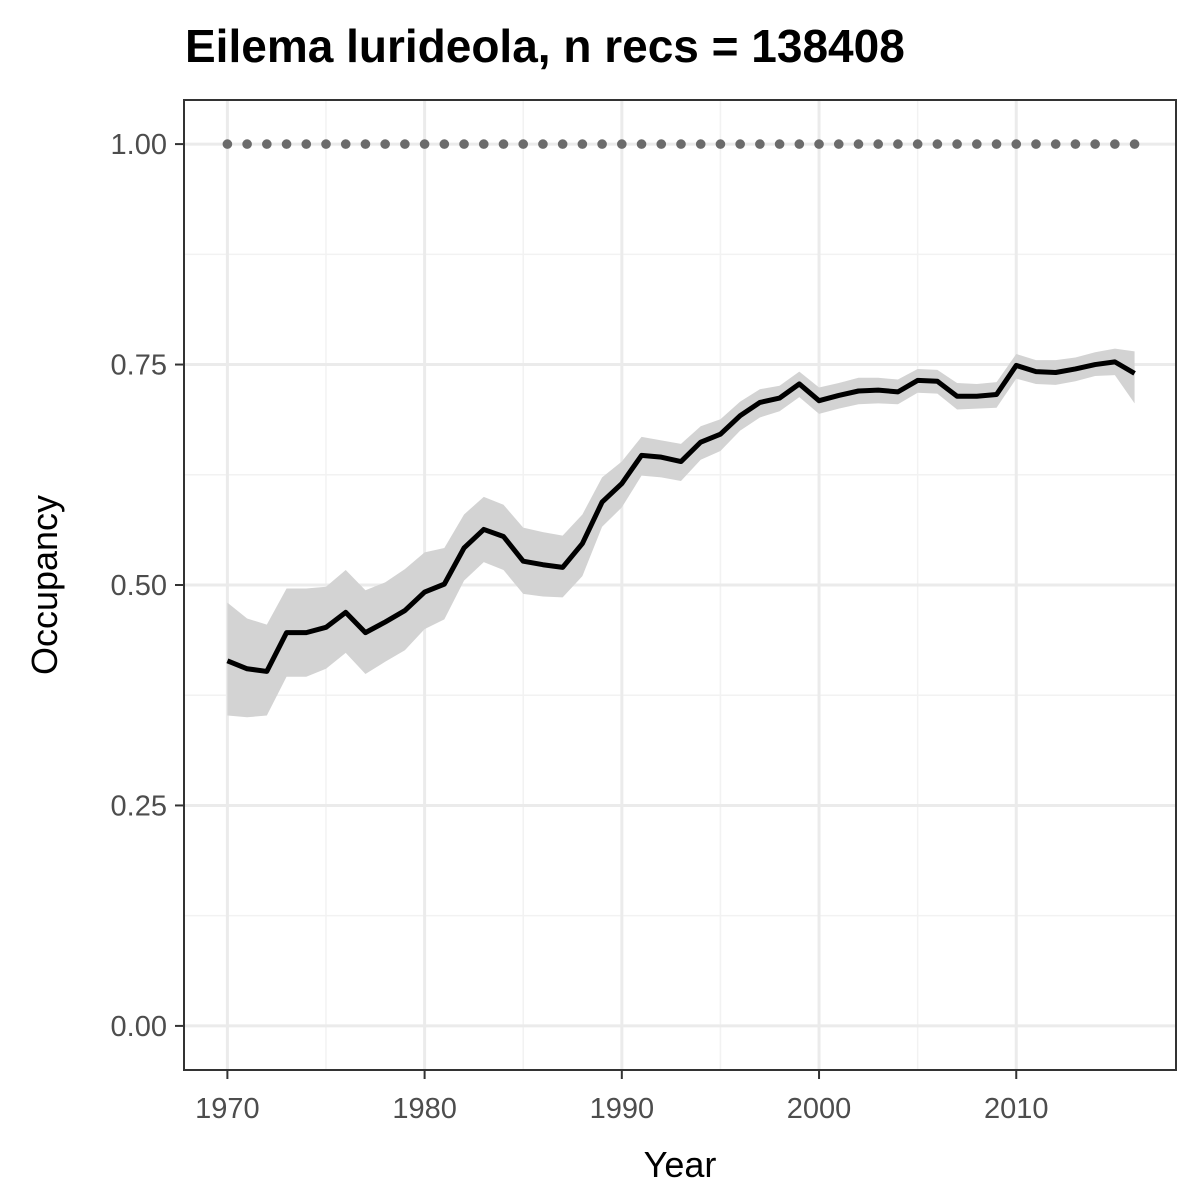 The image size is (1200, 1200). What do you see at coordinates (139, 1027) in the screenshot?
I see `y-tick-label: 0.00` at bounding box center [139, 1027].